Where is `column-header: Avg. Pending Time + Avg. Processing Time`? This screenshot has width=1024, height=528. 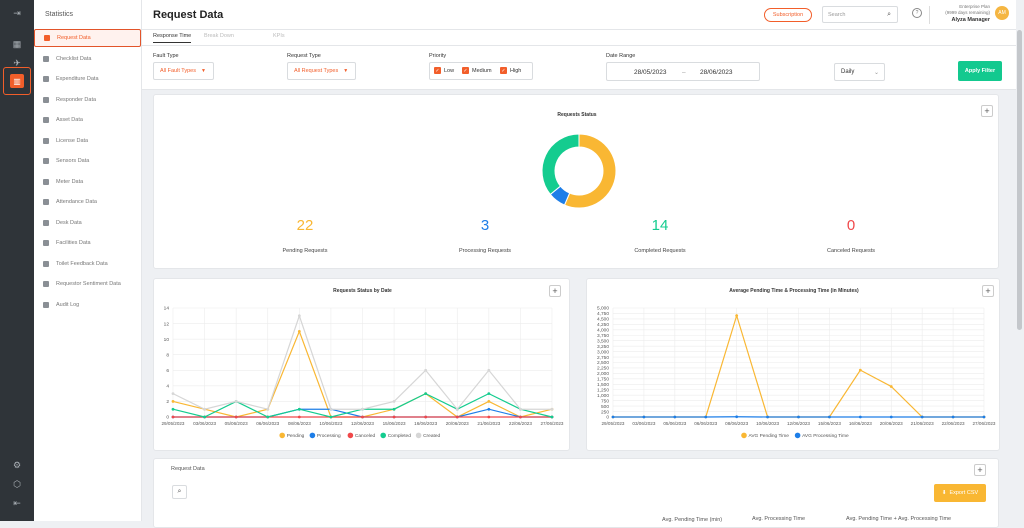
column-header: Avg. Pending Time + Avg. Processing Time is located at coordinates (898, 519).